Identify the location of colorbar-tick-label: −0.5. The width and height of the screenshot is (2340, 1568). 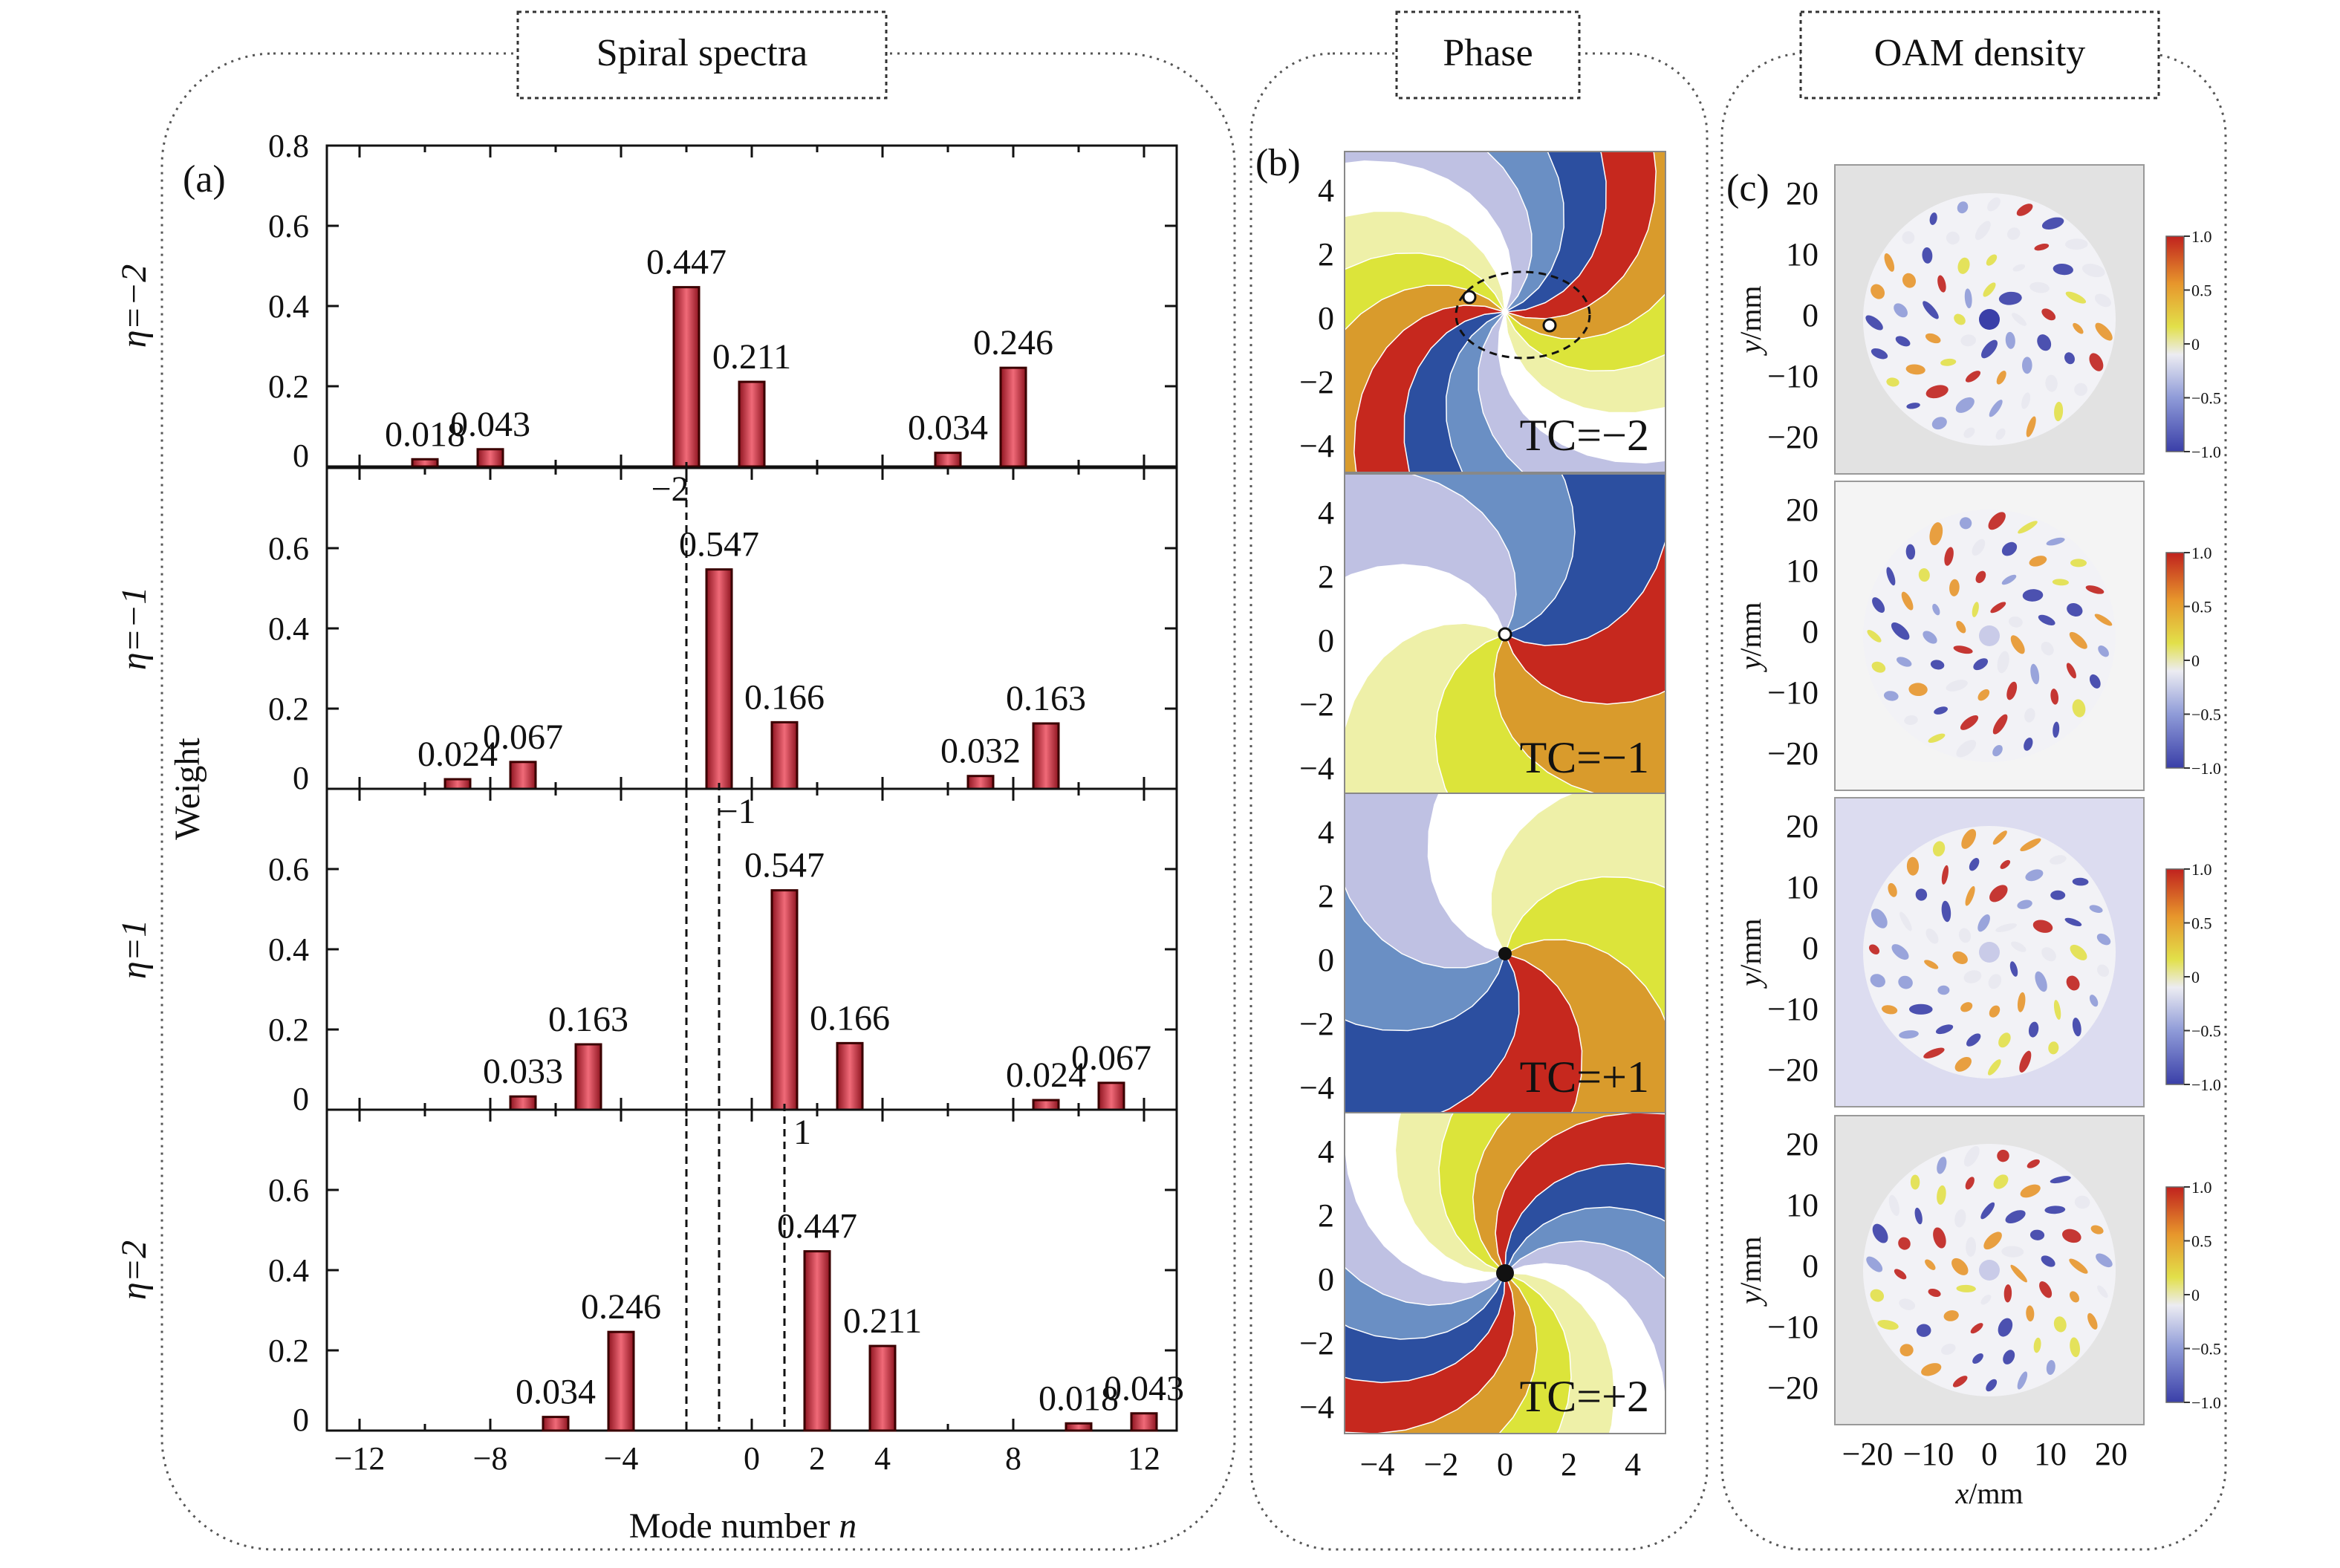
(2206, 1032).